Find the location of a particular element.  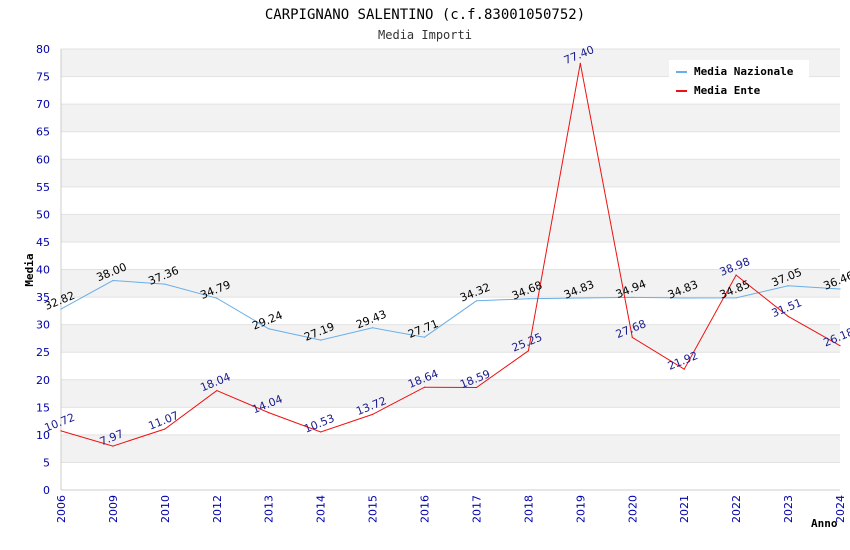

x-tick-label: 2012 is located at coordinates (217, 509).